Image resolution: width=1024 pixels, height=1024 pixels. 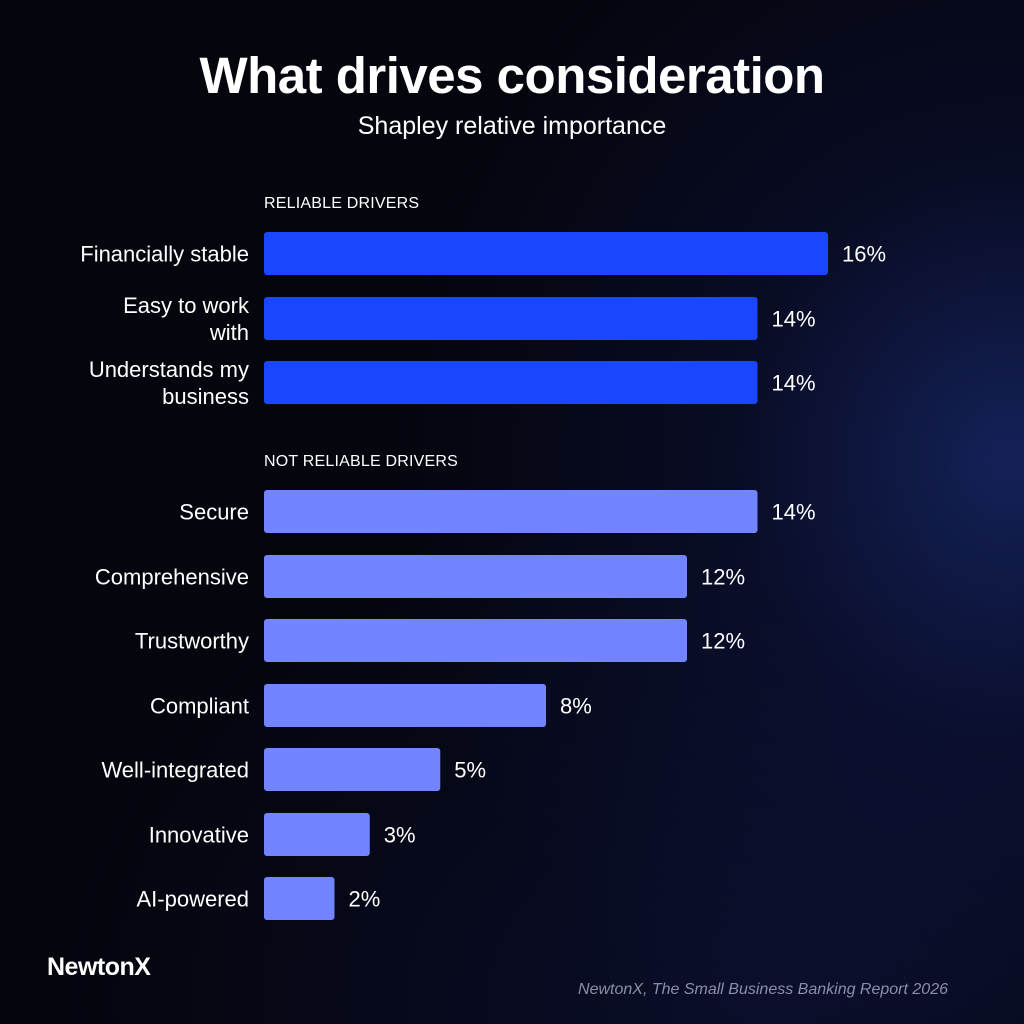 What do you see at coordinates (576, 706) in the screenshot?
I see `value-label-compliant: 8%` at bounding box center [576, 706].